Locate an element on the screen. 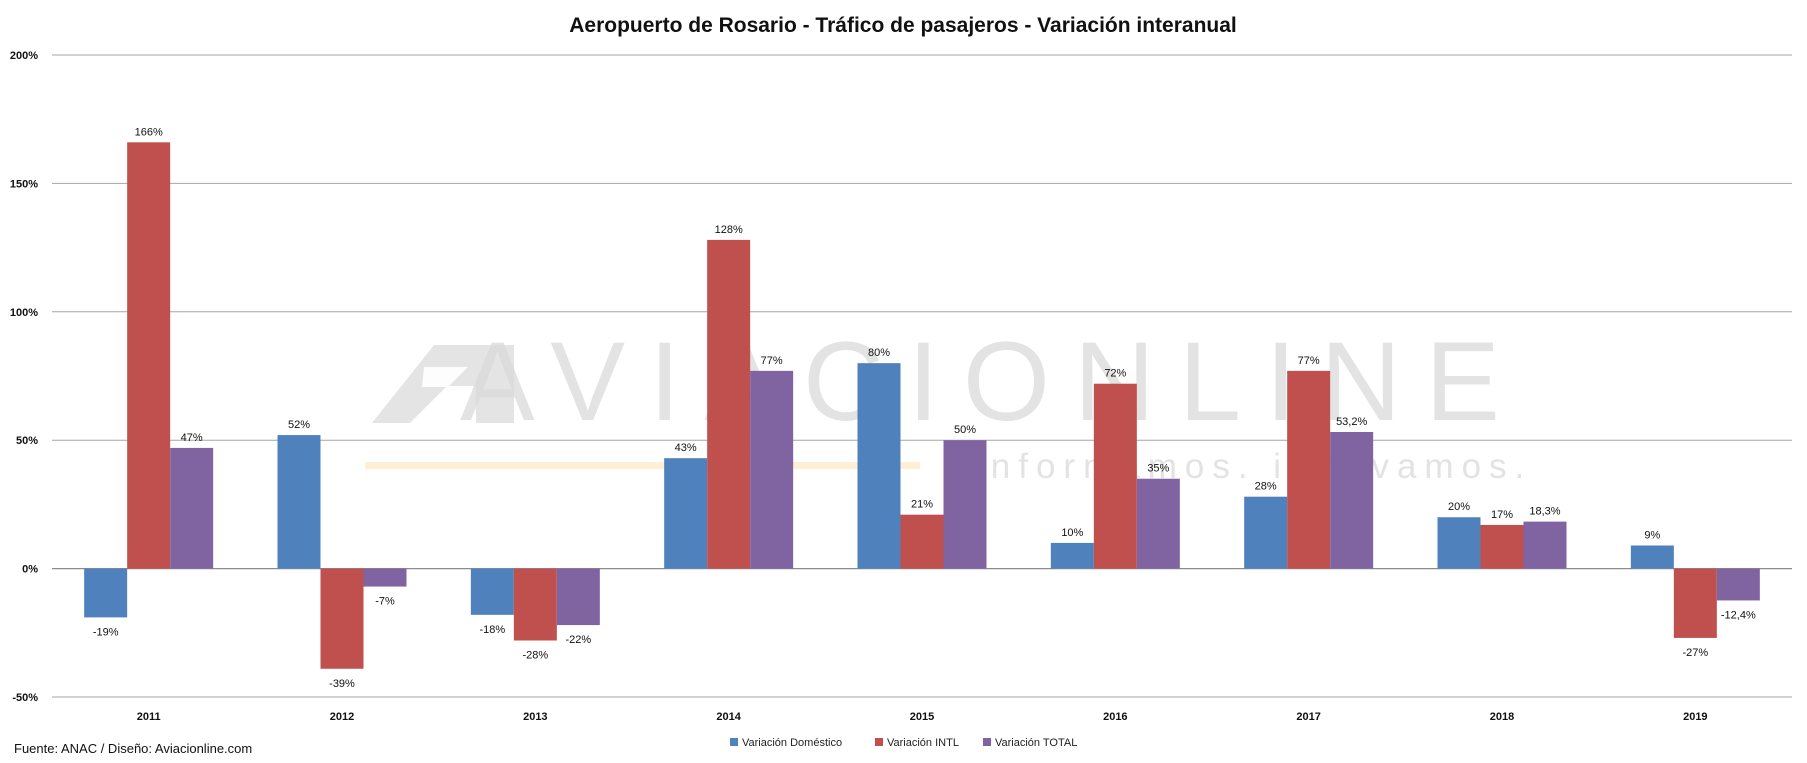 This screenshot has width=1807, height=763. data-label: -18% is located at coordinates (492, 630).